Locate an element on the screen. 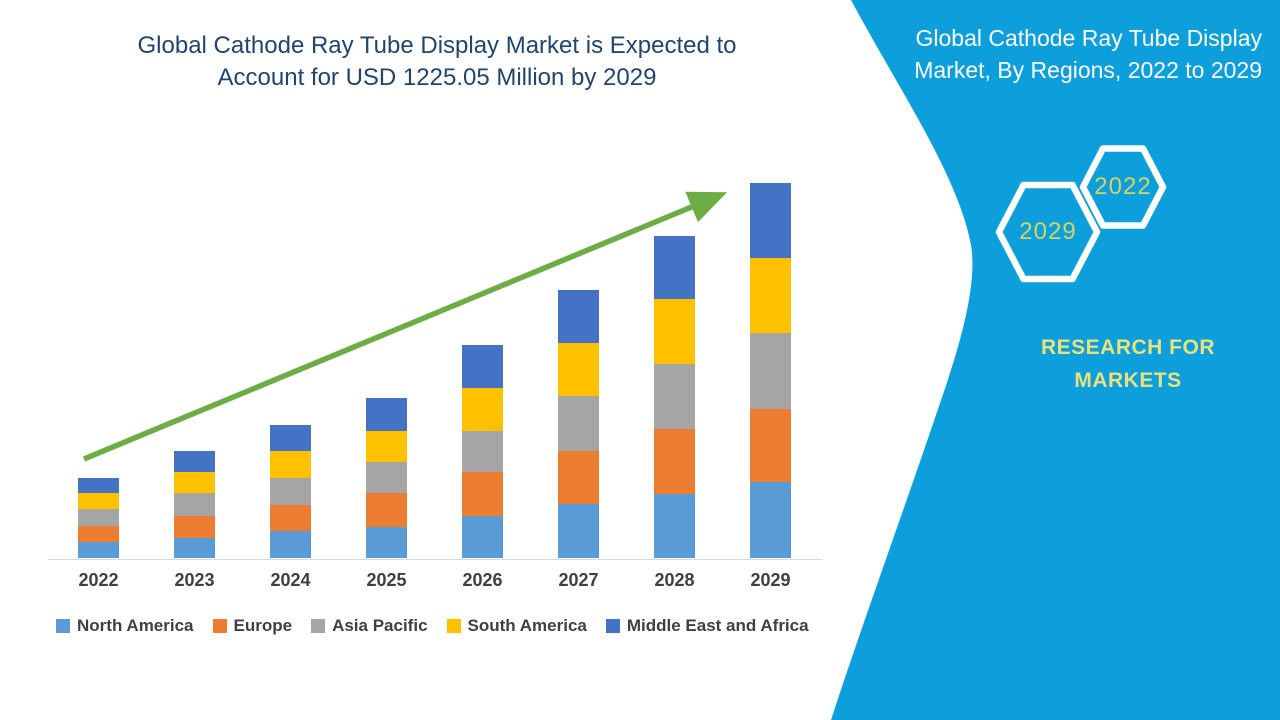 The height and width of the screenshot is (720, 1280). bar-segment-asia-pacific-2027 is located at coordinates (578, 423).